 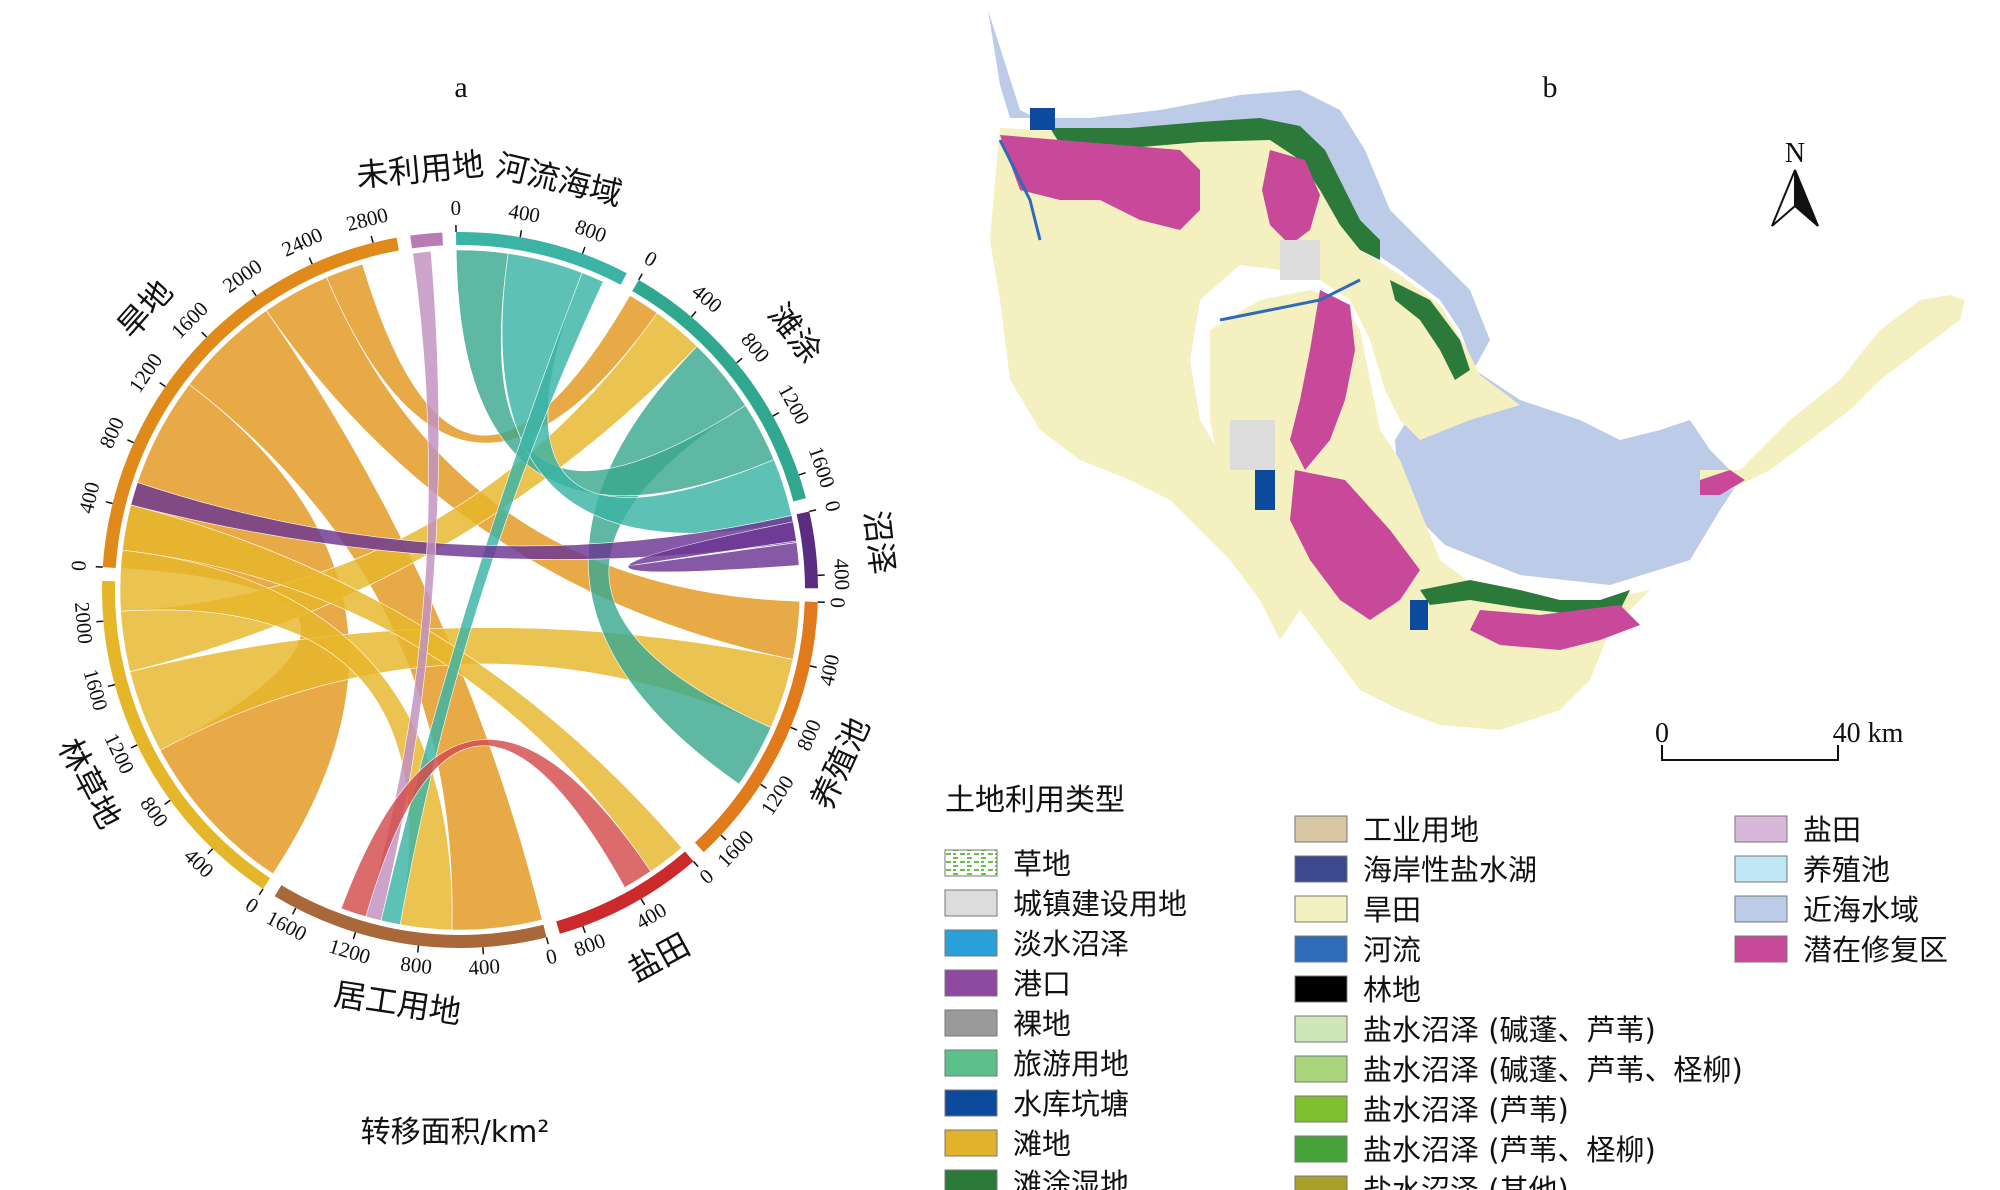 What do you see at coordinates (1525, 597) in the screenshot?
I see `wetland-strip-south` at bounding box center [1525, 597].